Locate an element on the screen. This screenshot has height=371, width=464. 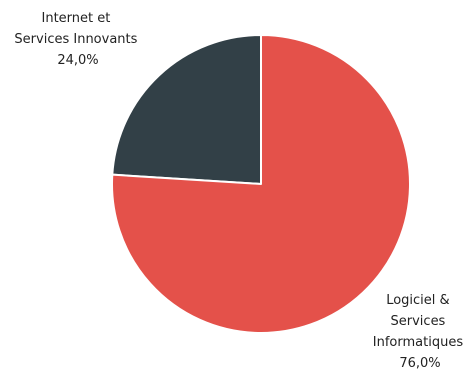
slice-value-internet: 24,0% is located at coordinates (77, 60).